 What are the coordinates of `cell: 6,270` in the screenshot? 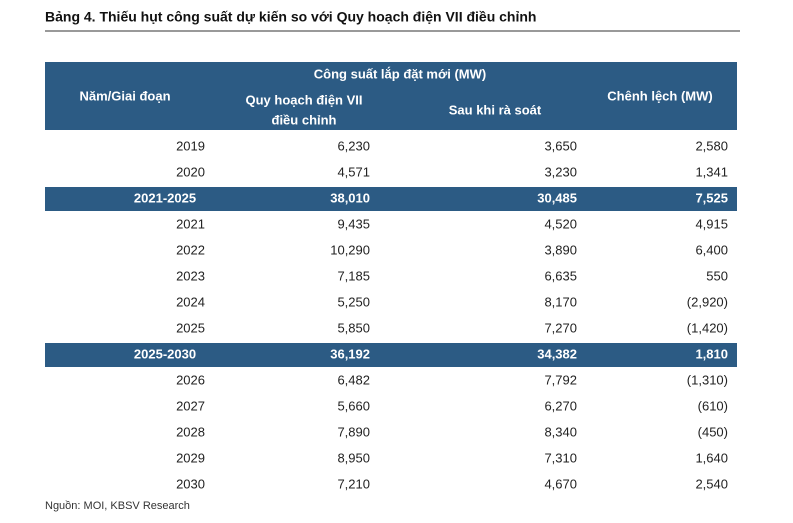 It's located at (560, 405).